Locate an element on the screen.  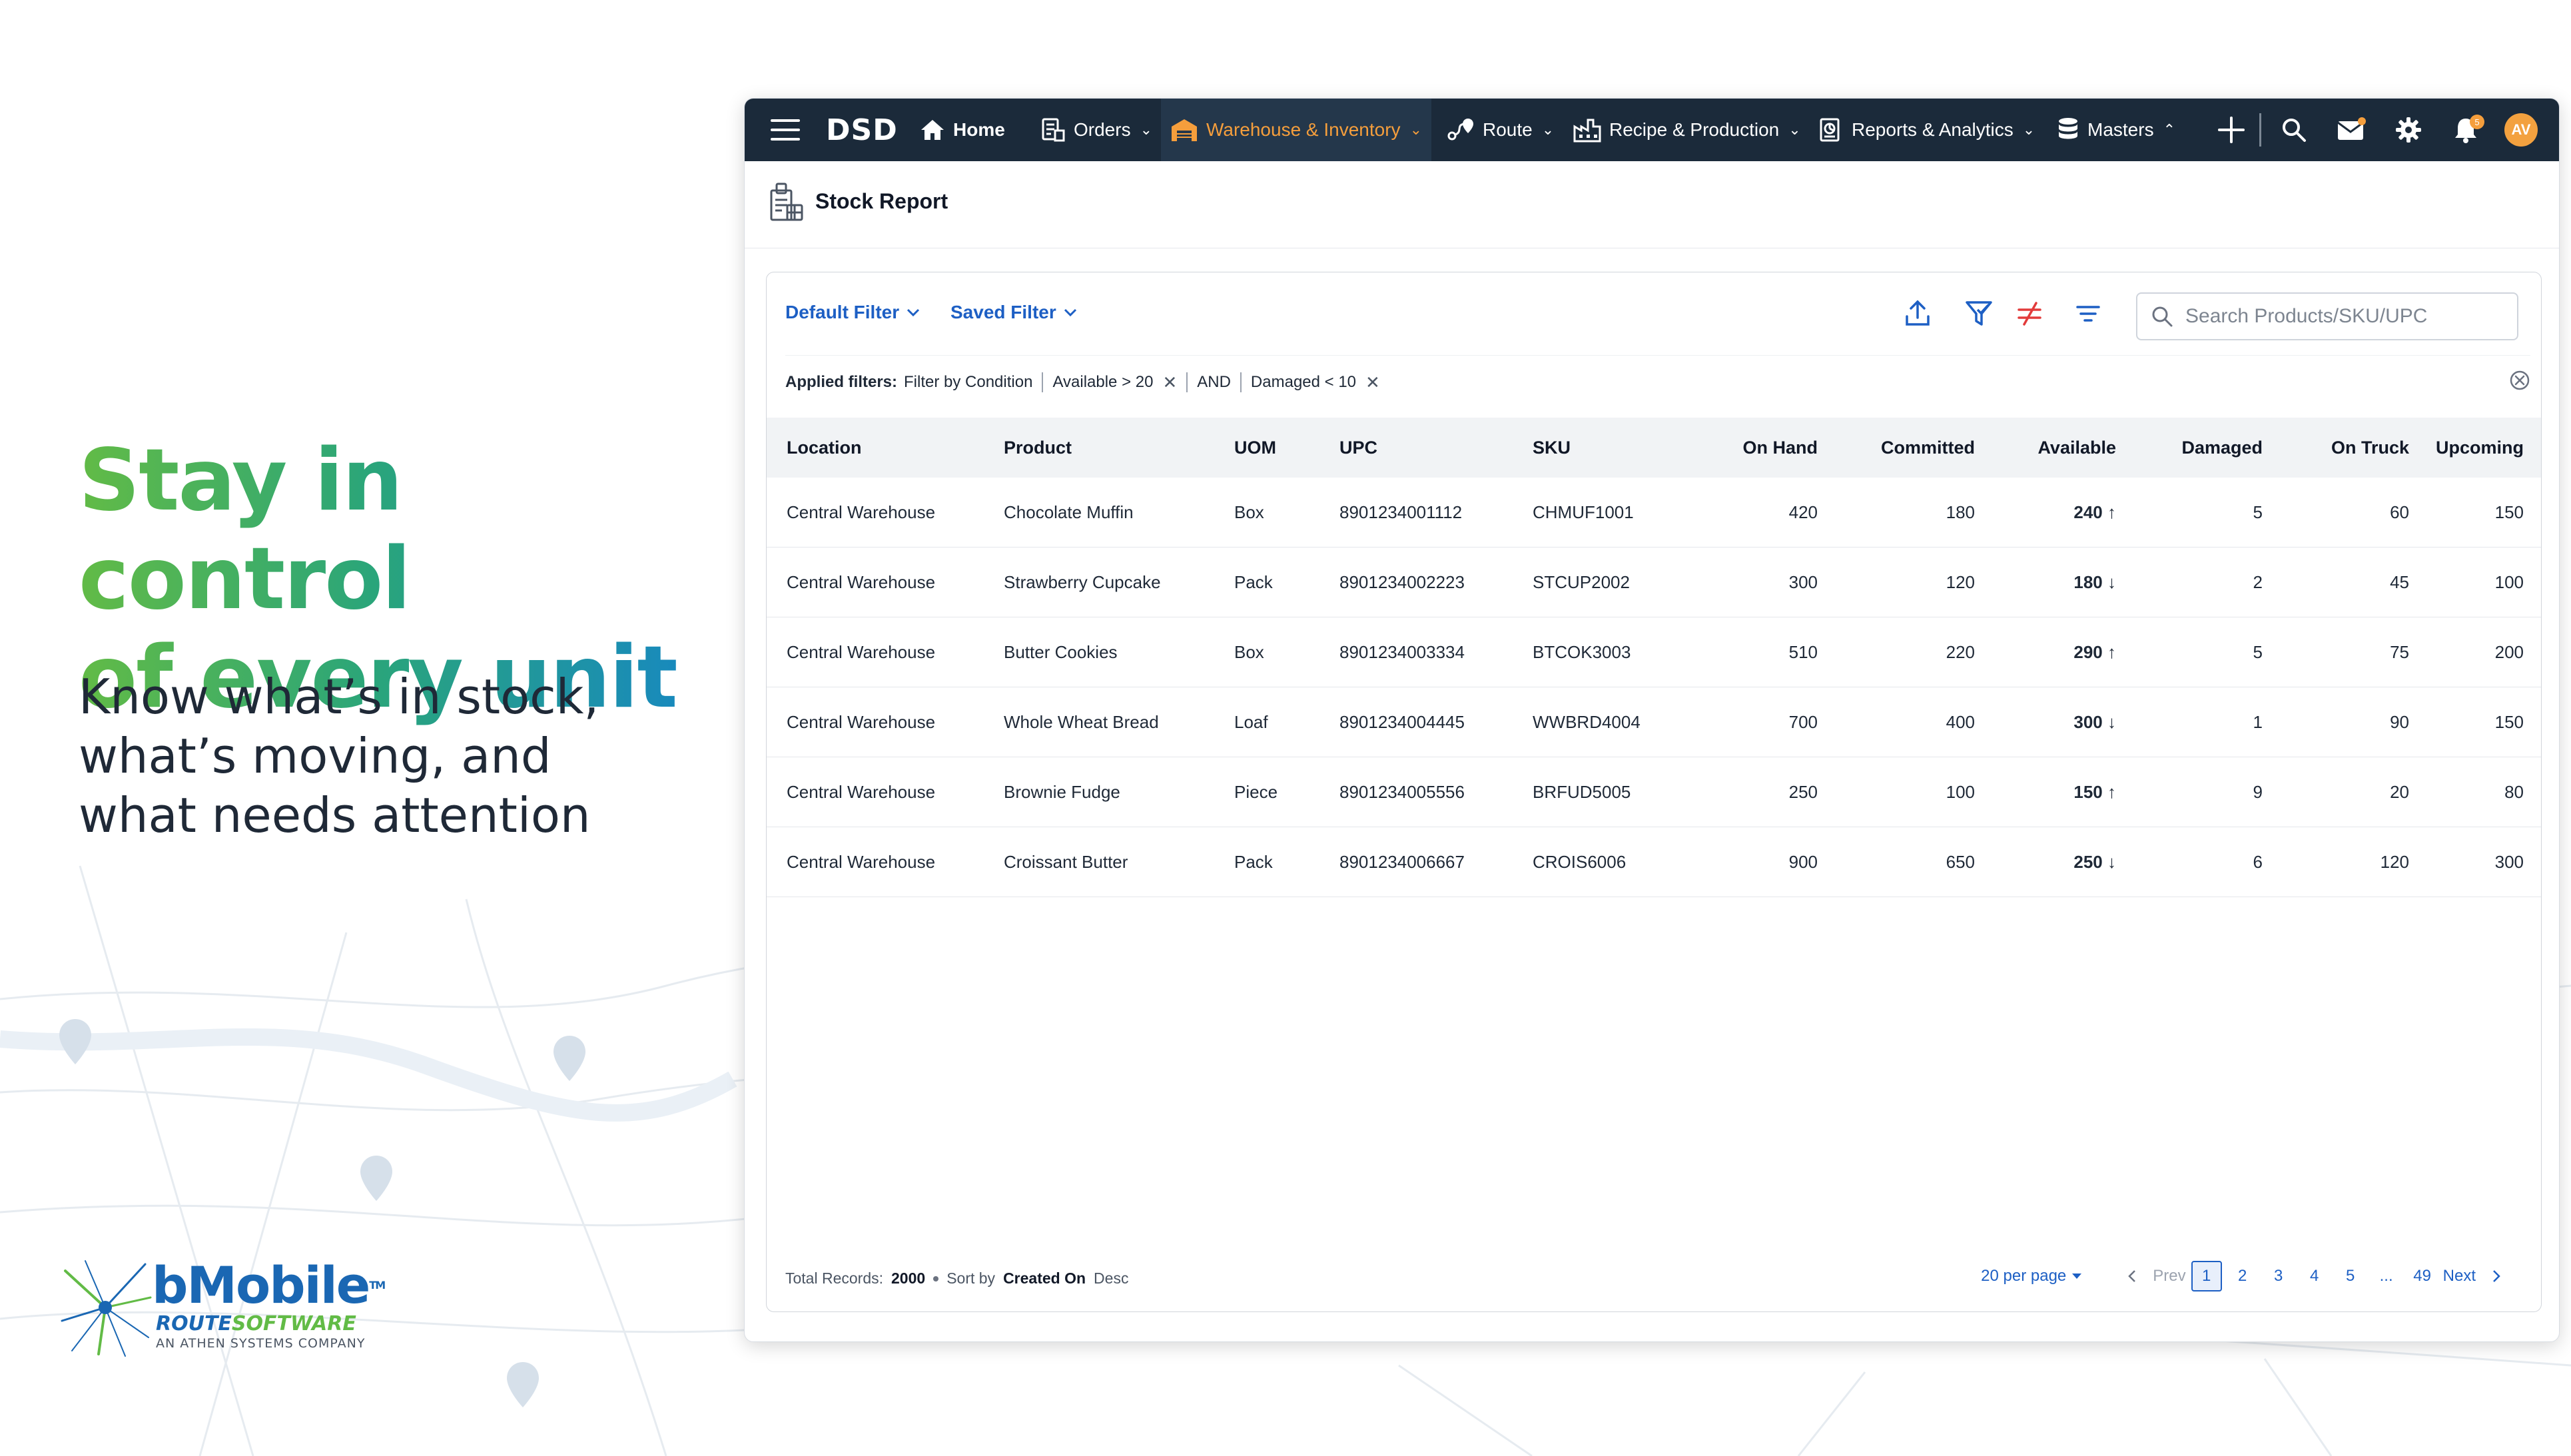
apply-filter-button is located at coordinates (1979, 314).